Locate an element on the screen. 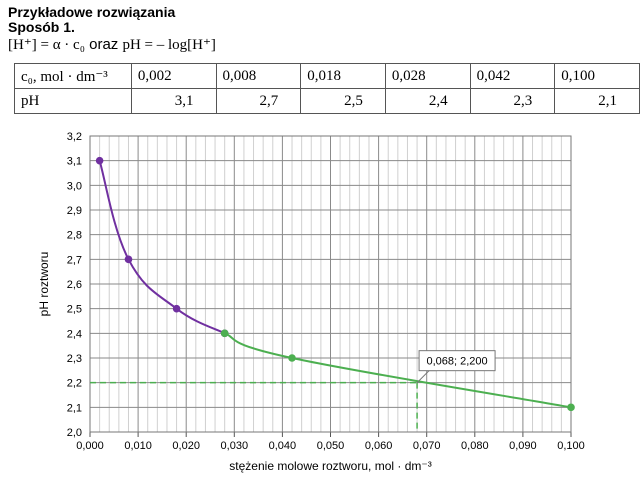  method-label: Sposób 1. is located at coordinates (41, 27).